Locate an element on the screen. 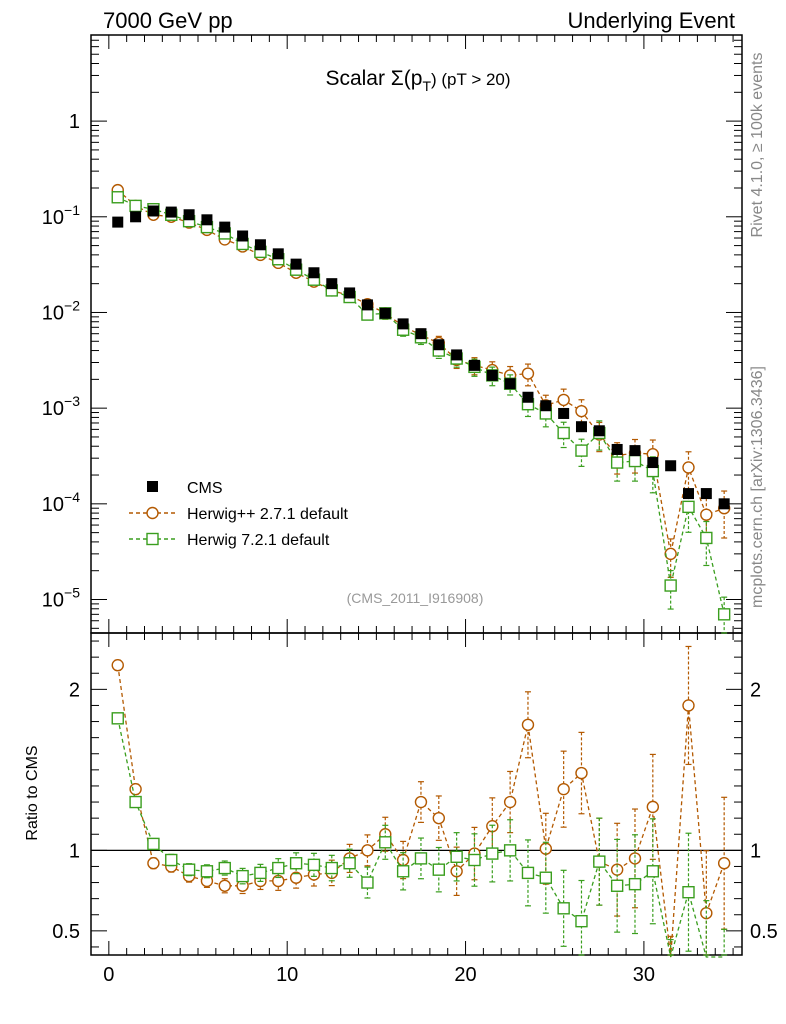  x-tick-label: 10 is located at coordinates (287, 975).